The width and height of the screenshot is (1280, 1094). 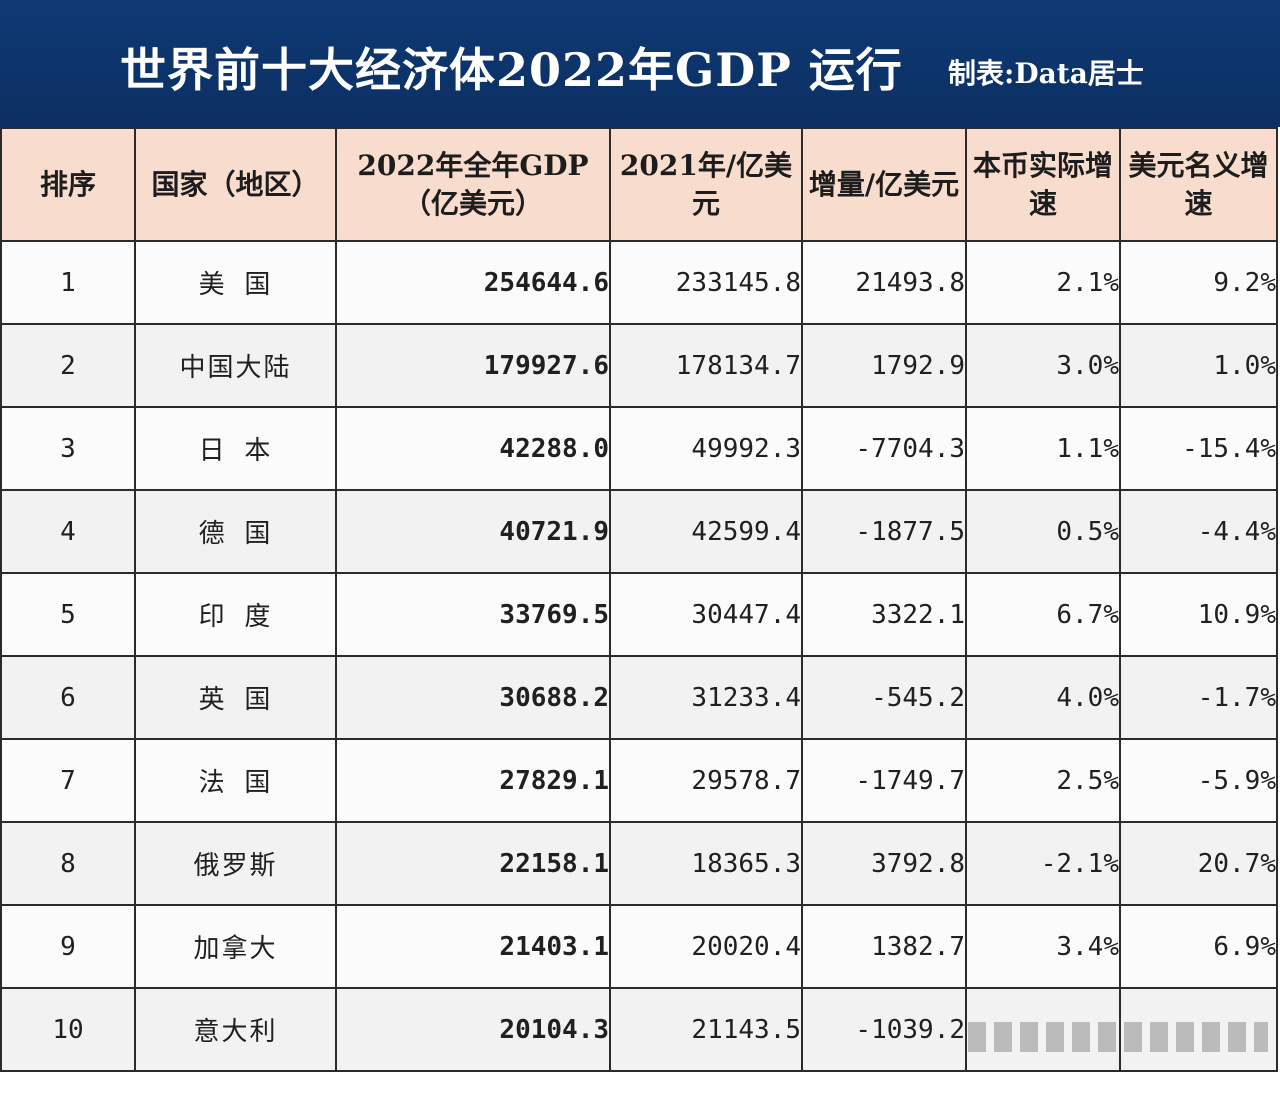 I want to click on cell-rank: 3, so click(x=68, y=448).